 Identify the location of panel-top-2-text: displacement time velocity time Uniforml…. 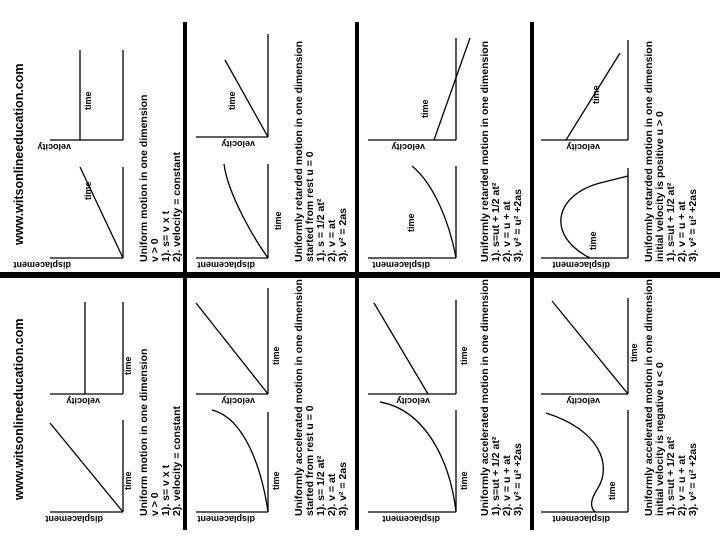
(273, 155).